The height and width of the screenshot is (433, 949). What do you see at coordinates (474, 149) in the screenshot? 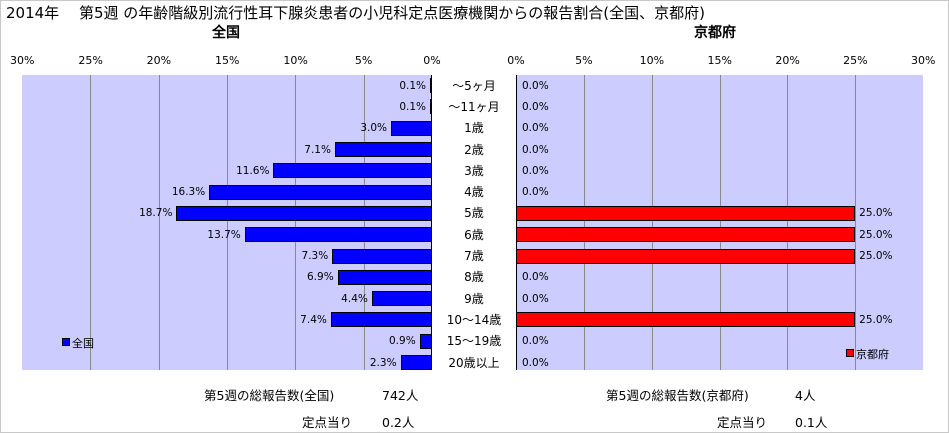
I see `category-label: 2歳` at bounding box center [474, 149].